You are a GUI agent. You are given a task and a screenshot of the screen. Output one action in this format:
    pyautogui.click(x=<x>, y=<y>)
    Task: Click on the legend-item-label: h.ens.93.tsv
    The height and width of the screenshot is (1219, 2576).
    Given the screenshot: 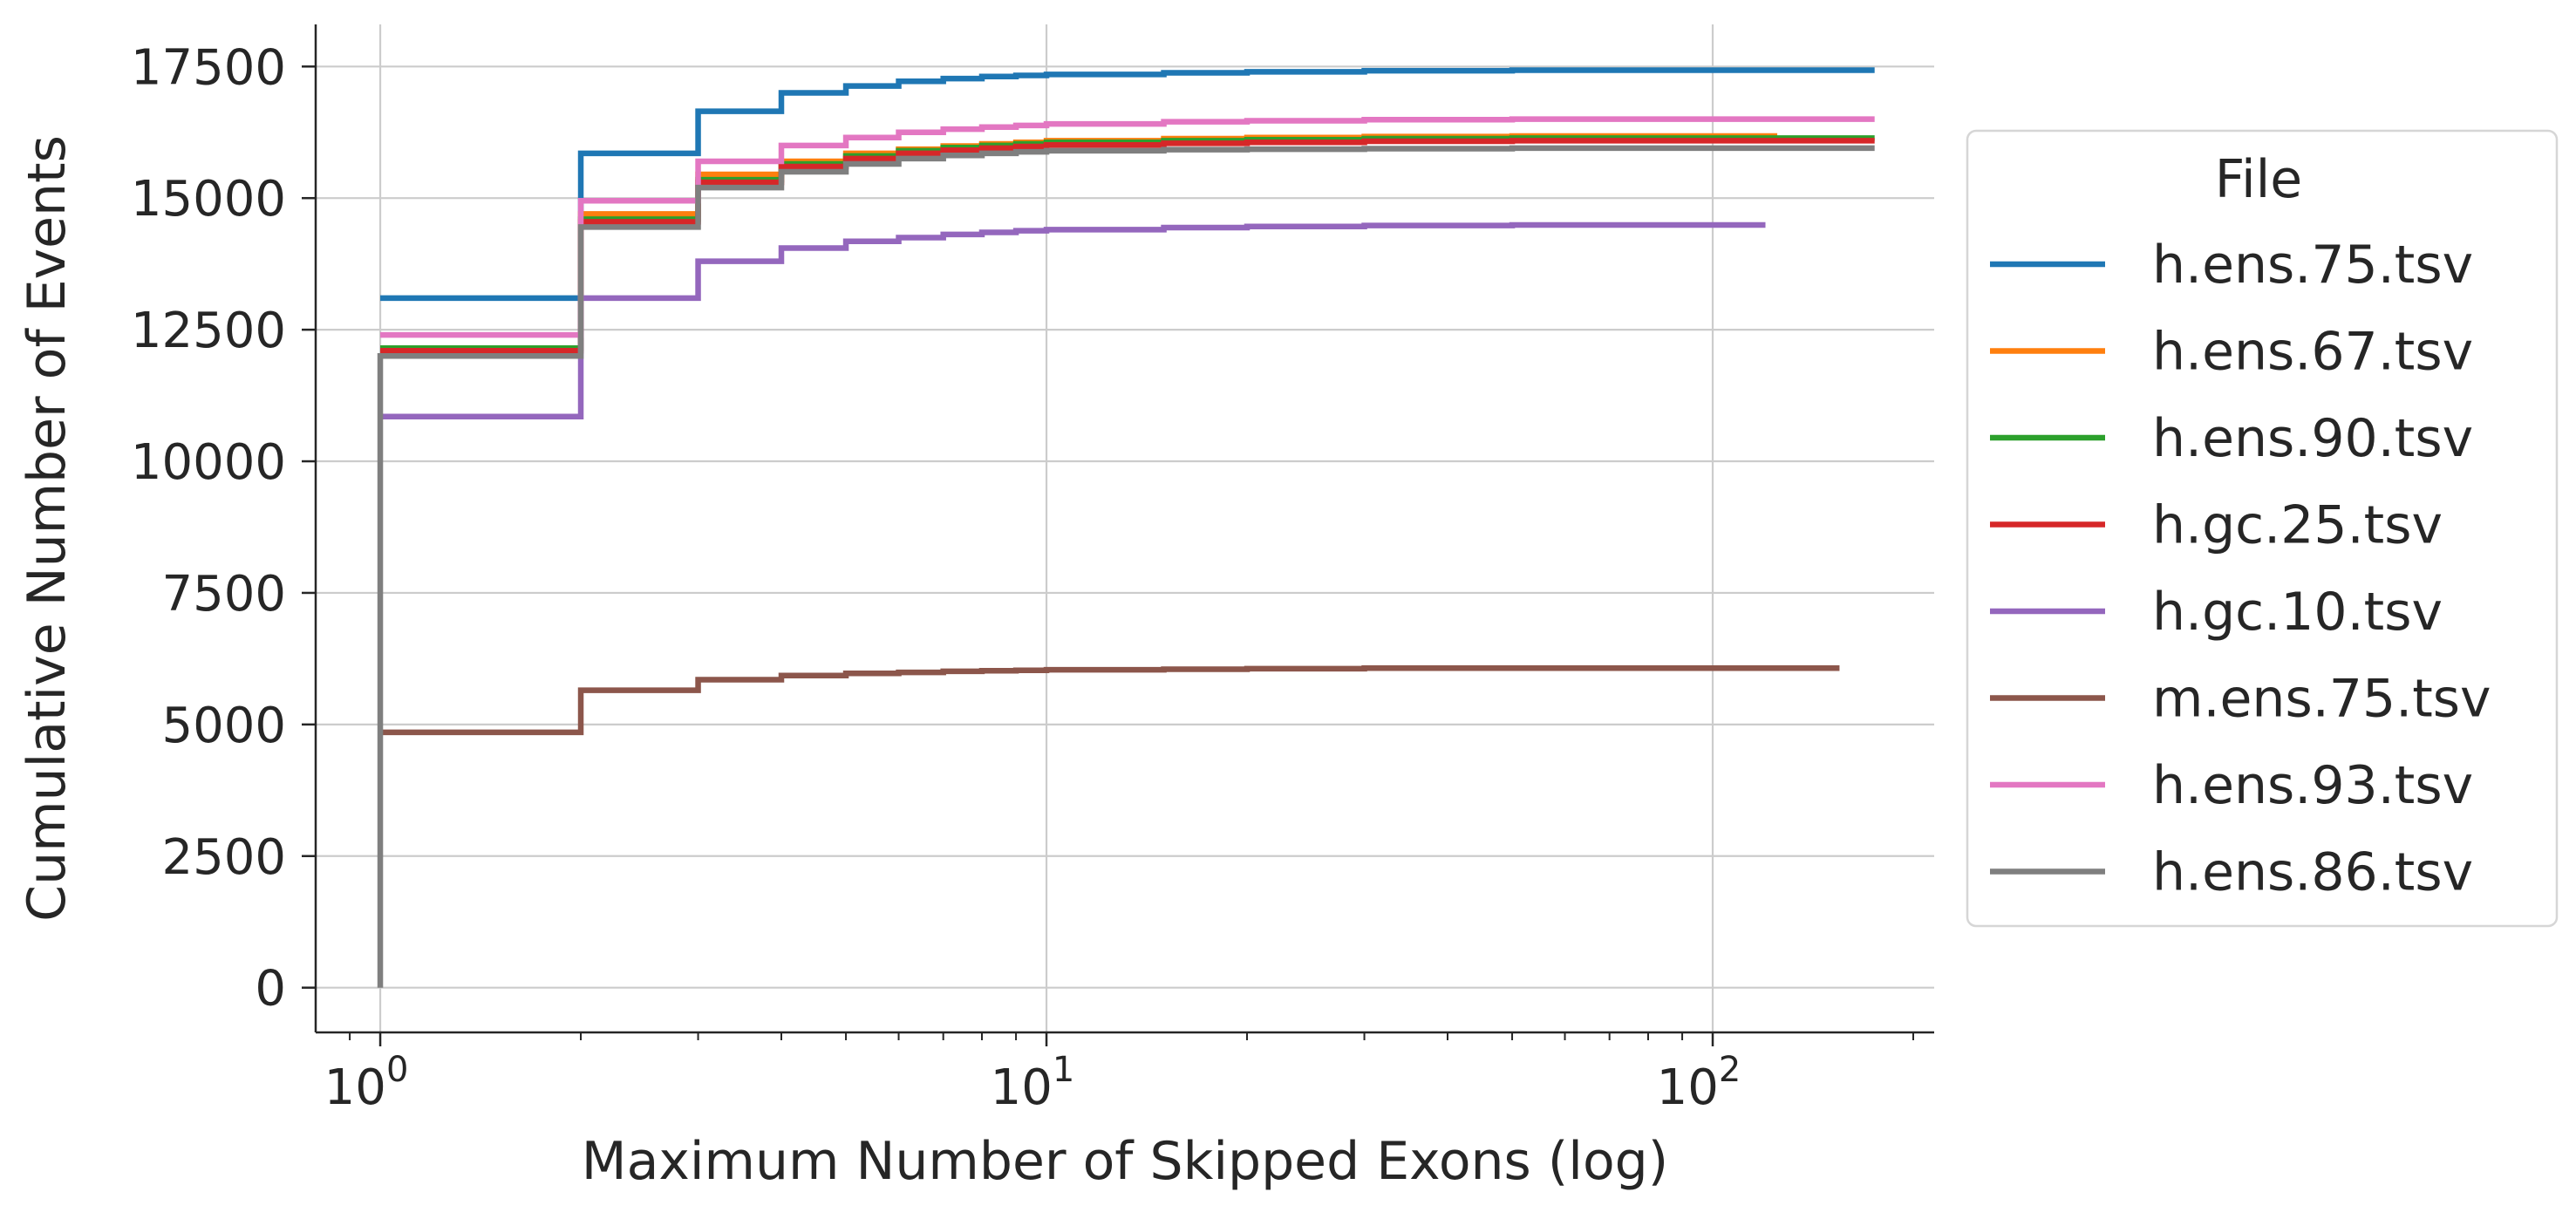 What is the action you would take?
    pyautogui.click(x=2312, y=786)
    